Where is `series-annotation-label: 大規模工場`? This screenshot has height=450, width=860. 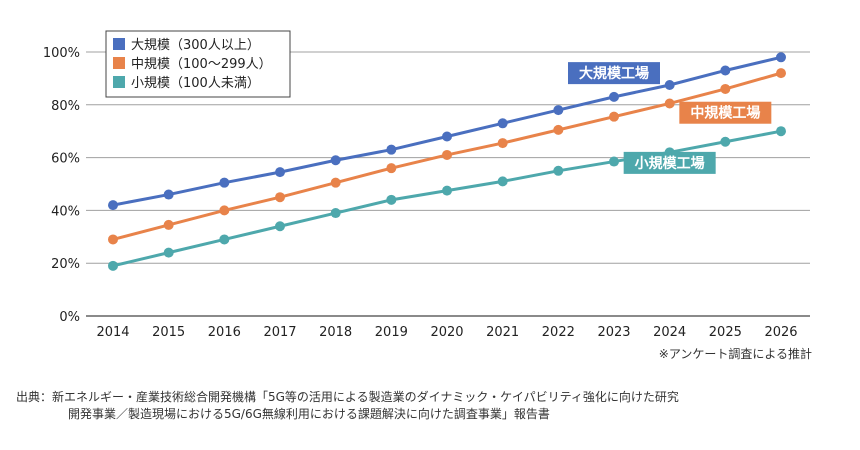 series-annotation-label: 大規模工場 is located at coordinates (614, 73).